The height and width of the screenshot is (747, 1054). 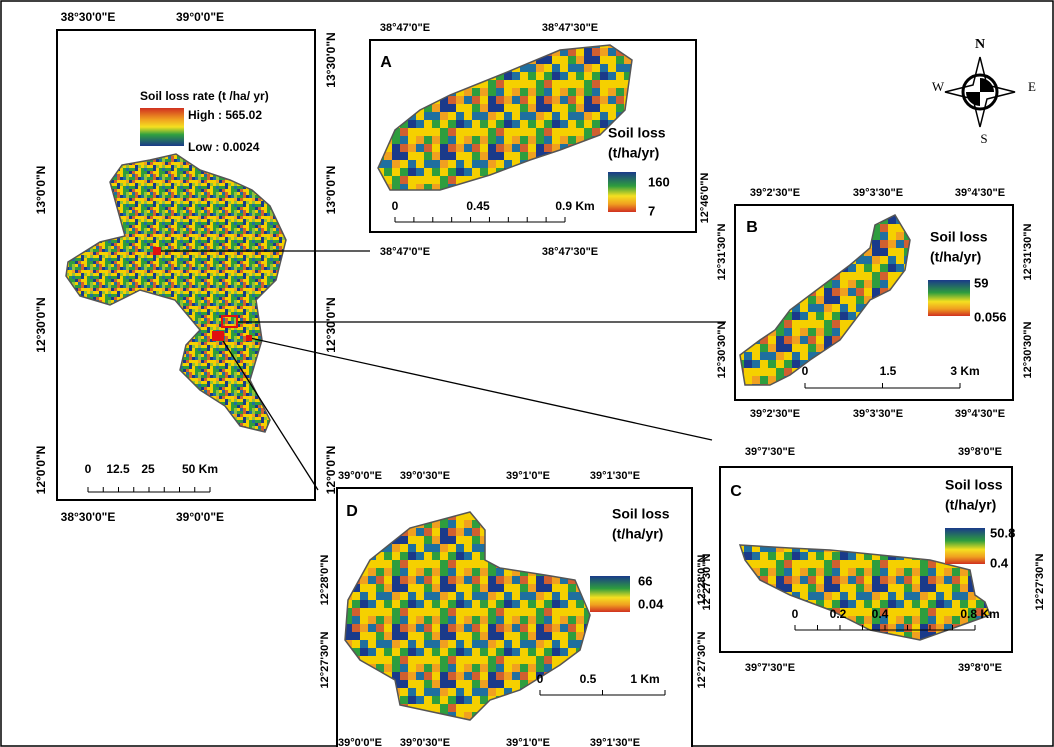 What do you see at coordinates (331, 59) in the screenshot?
I see `coord-label: 13°30'0"N` at bounding box center [331, 59].